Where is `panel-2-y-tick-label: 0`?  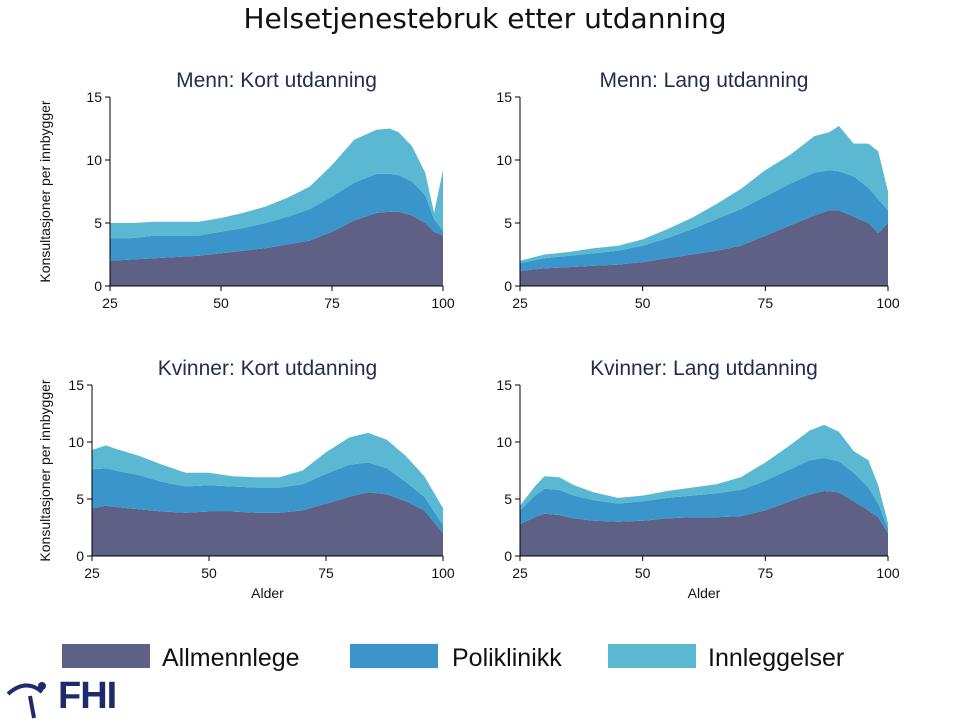 panel-2-y-tick-label: 0 is located at coordinates (508, 286).